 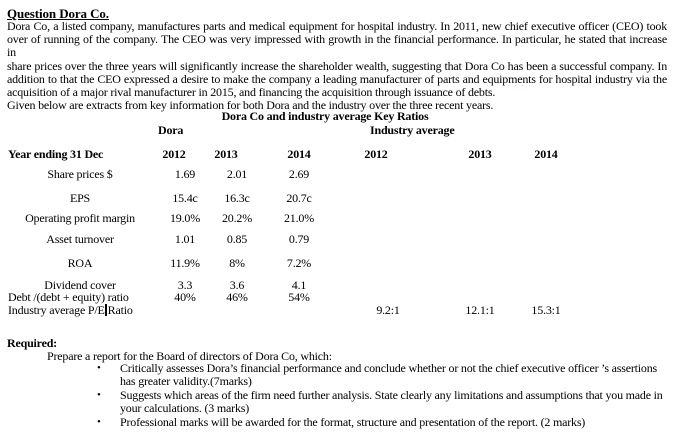 What do you see at coordinates (185, 285) in the screenshot?
I see `cell: 3.3` at bounding box center [185, 285].